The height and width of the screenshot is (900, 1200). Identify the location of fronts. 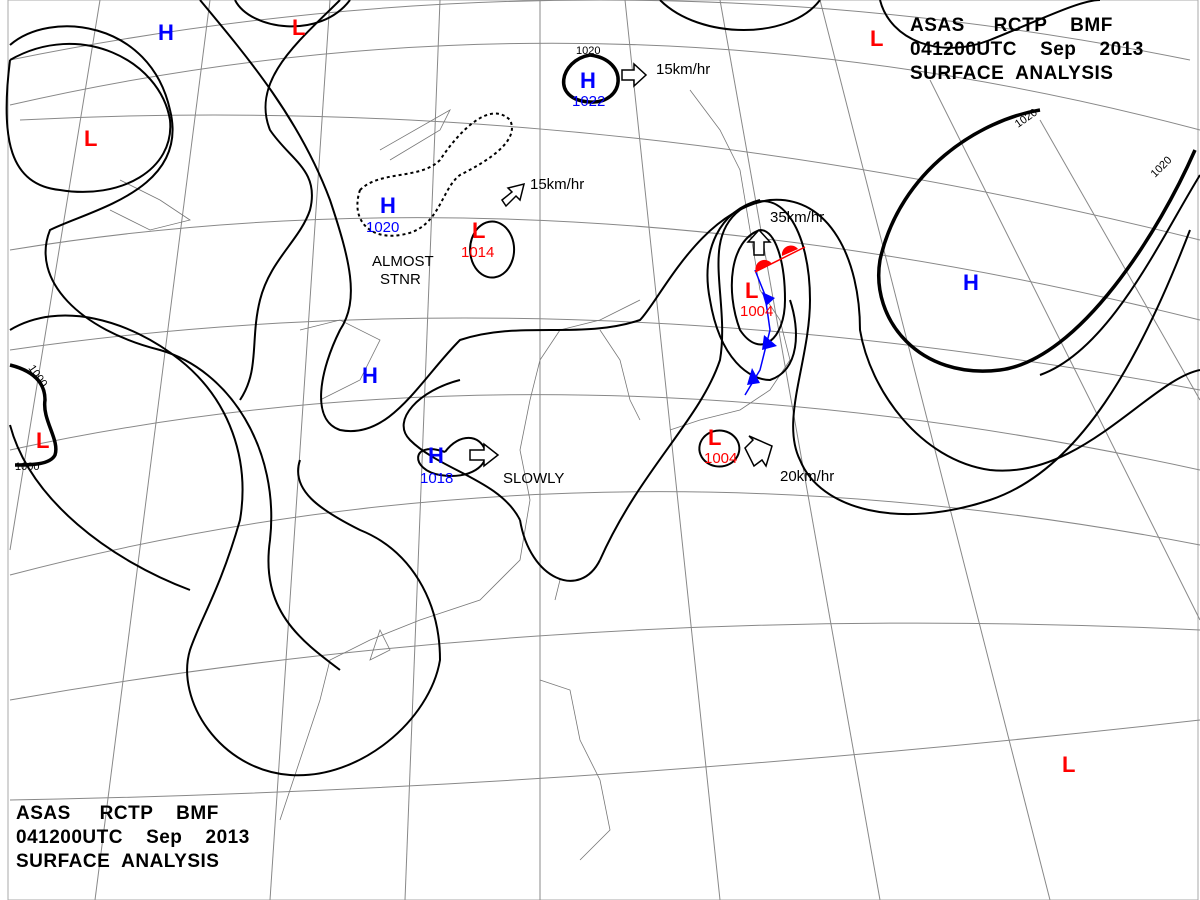
(775, 320).